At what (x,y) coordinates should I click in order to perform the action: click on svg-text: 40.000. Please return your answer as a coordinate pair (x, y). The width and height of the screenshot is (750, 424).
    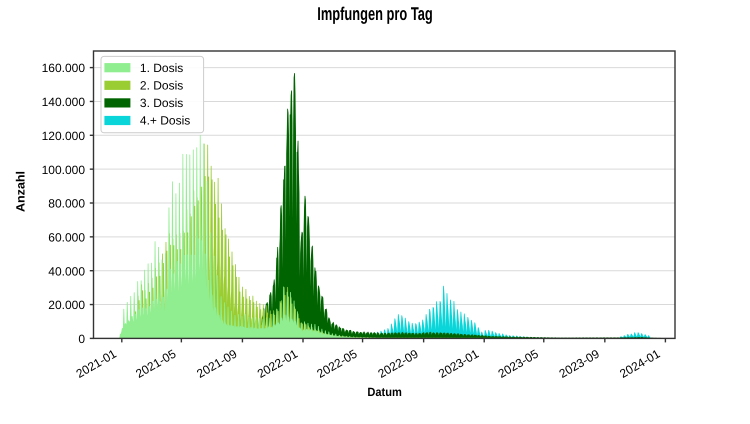
    Looking at the image, I should click on (66, 271).